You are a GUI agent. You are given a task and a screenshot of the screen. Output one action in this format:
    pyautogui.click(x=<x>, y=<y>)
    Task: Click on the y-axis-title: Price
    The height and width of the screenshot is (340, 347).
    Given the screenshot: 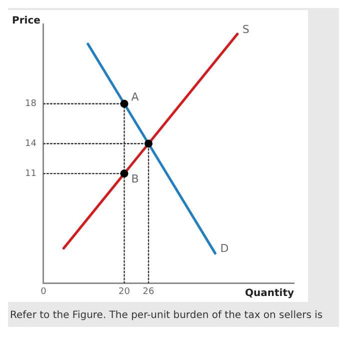 What is the action you would take?
    pyautogui.click(x=26, y=21)
    